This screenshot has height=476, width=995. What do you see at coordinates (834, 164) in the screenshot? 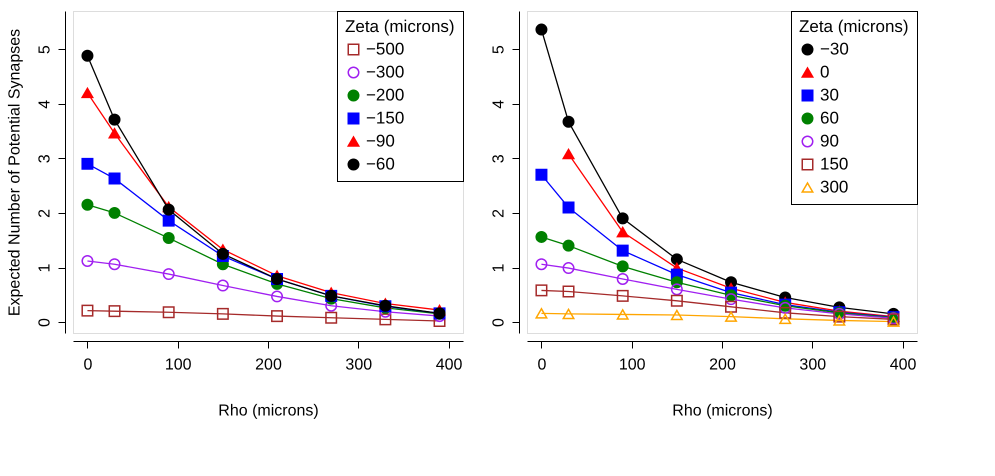
I see `legend-label: 150` at bounding box center [834, 164].